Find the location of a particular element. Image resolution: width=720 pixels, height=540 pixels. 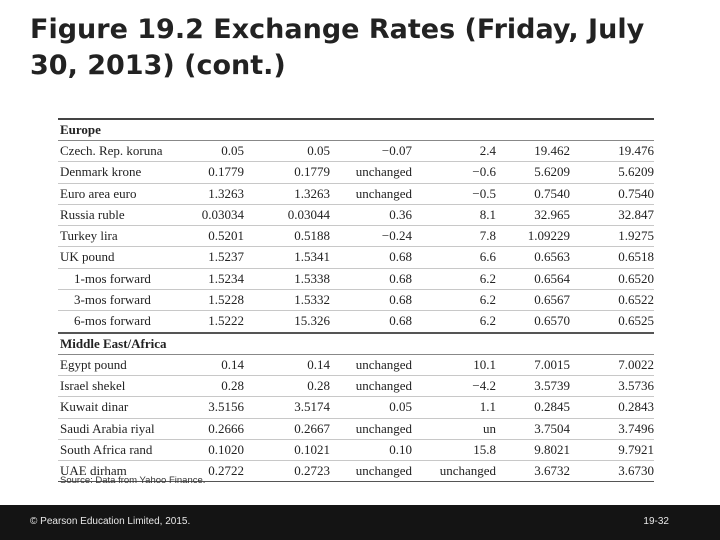

currency-name-cell: Russia ruble is located at coordinates (92, 214).